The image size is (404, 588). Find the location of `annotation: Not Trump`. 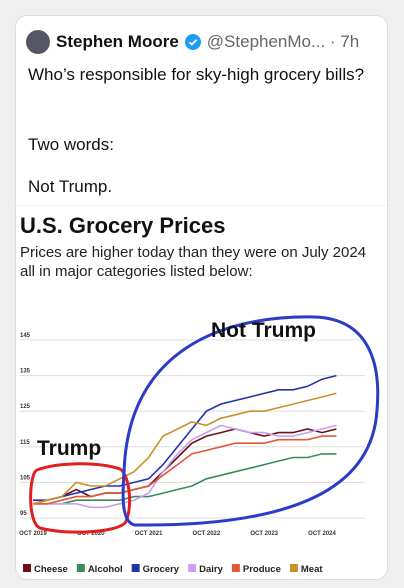

annotation: Not Trump is located at coordinates (263, 330).